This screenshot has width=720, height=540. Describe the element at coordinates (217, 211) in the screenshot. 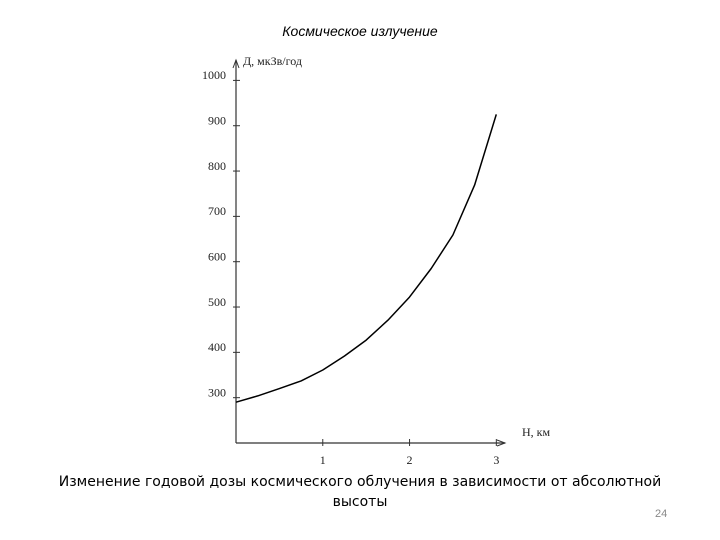

I see `y-tick-label: 700` at that location.